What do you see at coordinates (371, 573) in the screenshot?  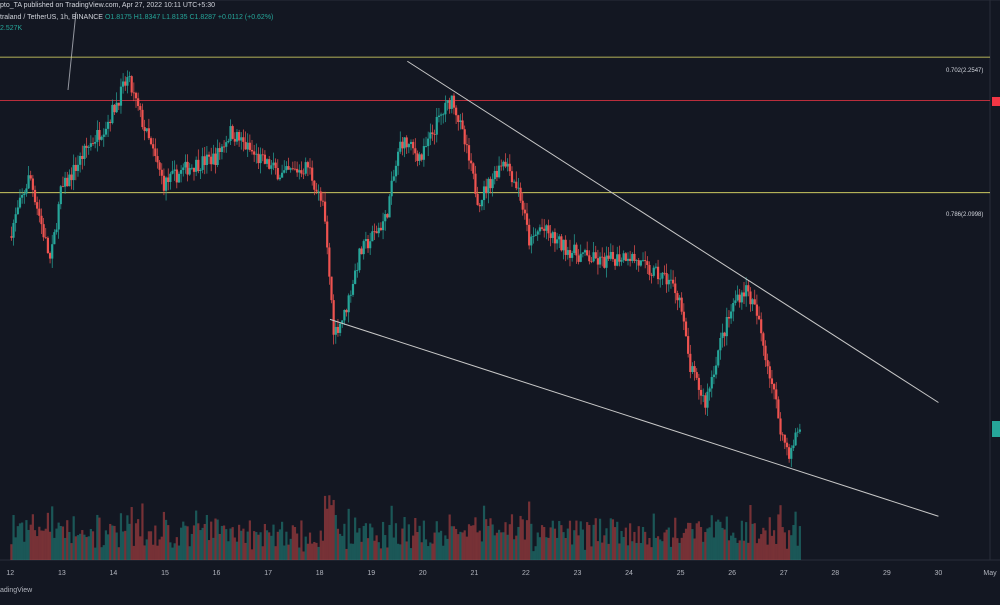 I see `x-tick-label: 19` at bounding box center [371, 573].